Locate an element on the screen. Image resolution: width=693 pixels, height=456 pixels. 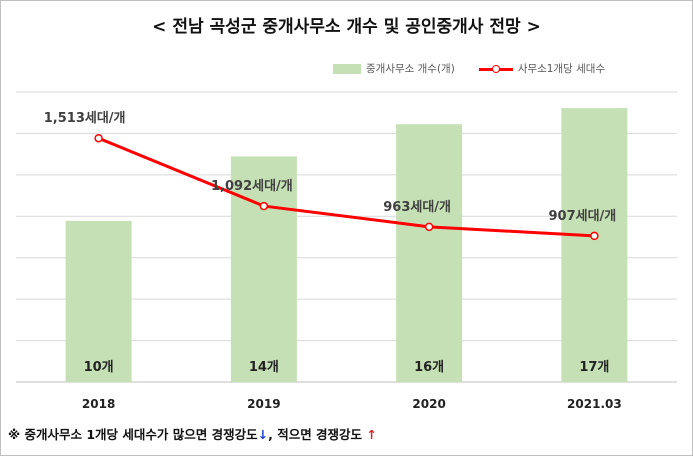
legend-item-line: 사무소1개당 세대수 is located at coordinates (530, 68).